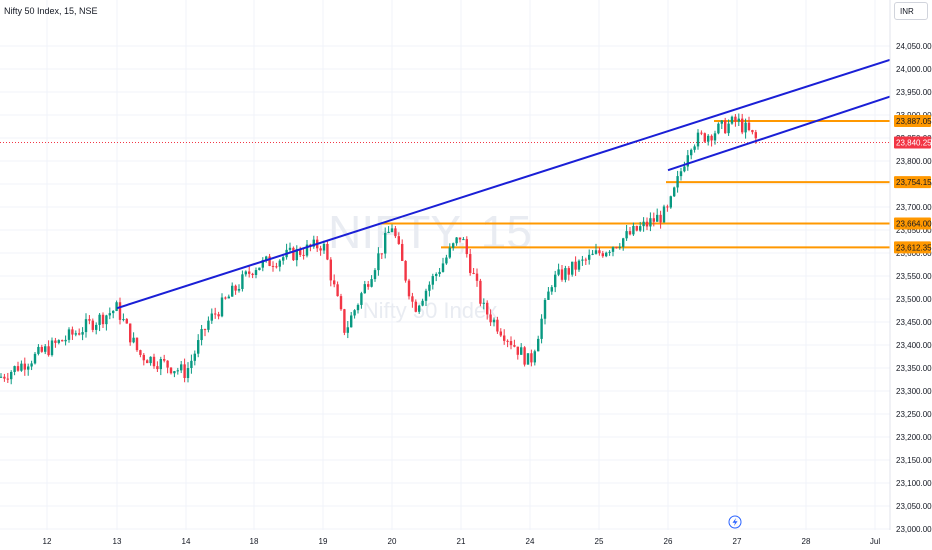 This screenshot has width=932, height=550. Describe the element at coordinates (914, 230) in the screenshot. I see `y-tick-label: 23,650.00` at that location.